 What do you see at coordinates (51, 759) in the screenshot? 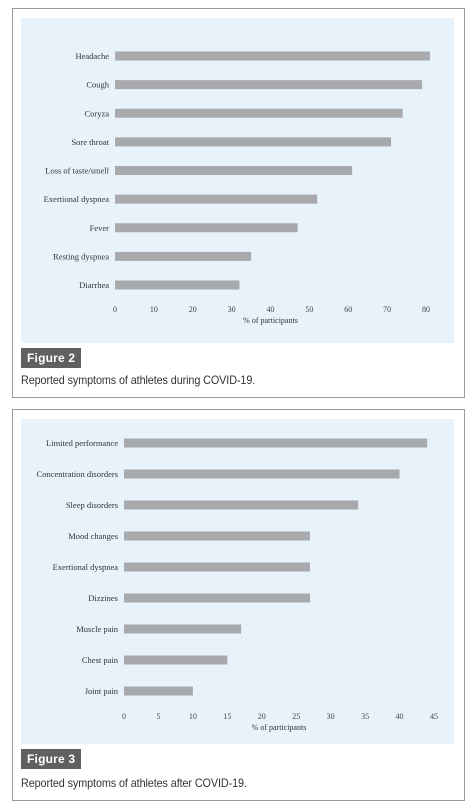
I see `figure-3-label: Figure 3` at bounding box center [51, 759].